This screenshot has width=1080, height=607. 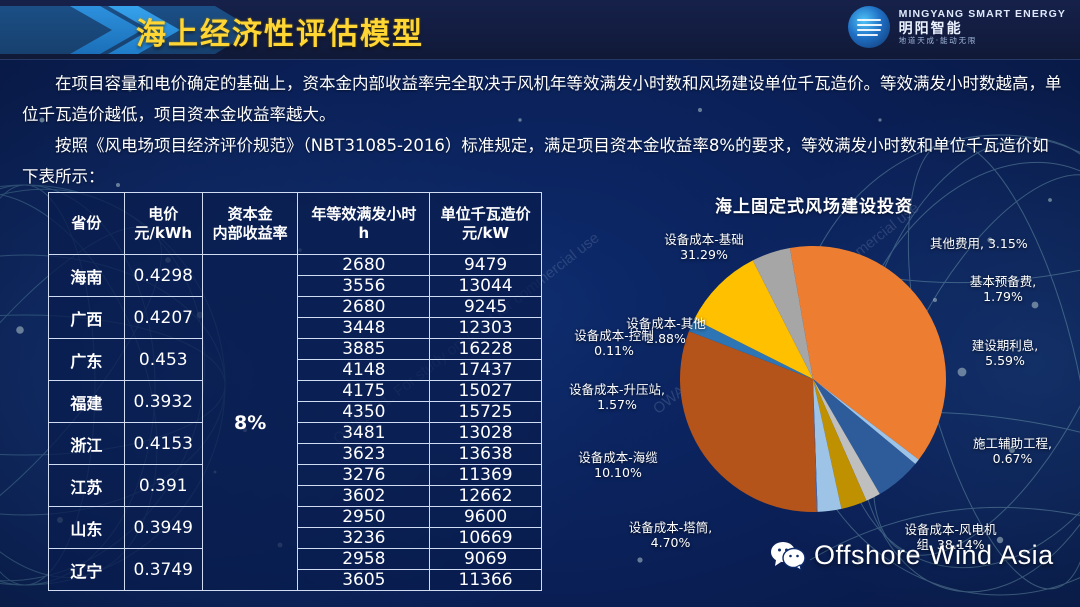 What do you see at coordinates (295, 286) in the screenshot?
I see `table-row: 3556 13044` at bounding box center [295, 286].